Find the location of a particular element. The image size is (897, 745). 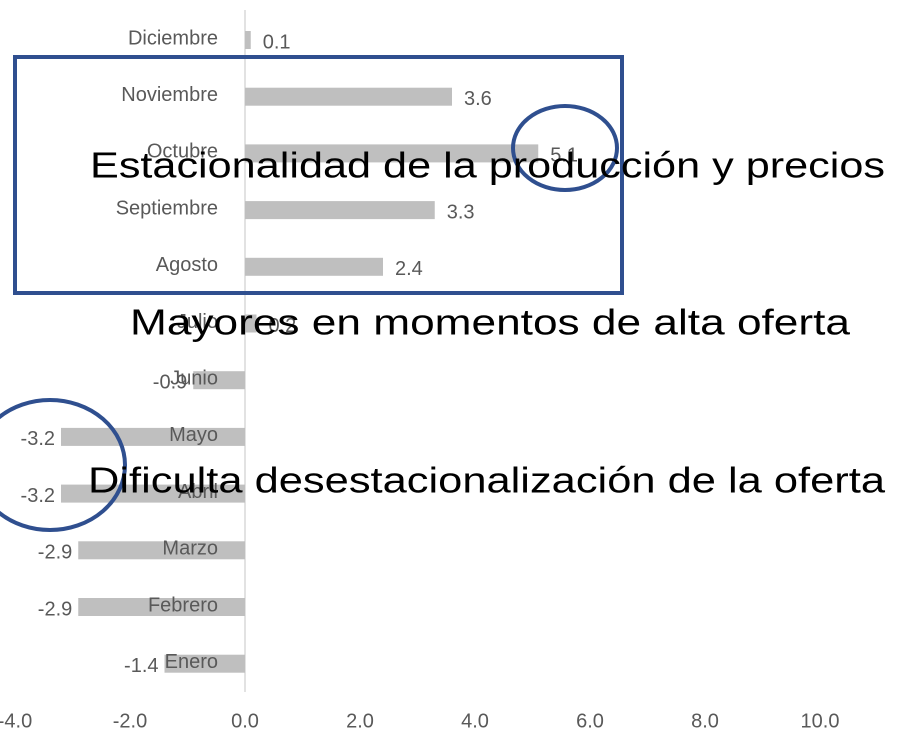

category-label: Marzo is located at coordinates (190, 549).